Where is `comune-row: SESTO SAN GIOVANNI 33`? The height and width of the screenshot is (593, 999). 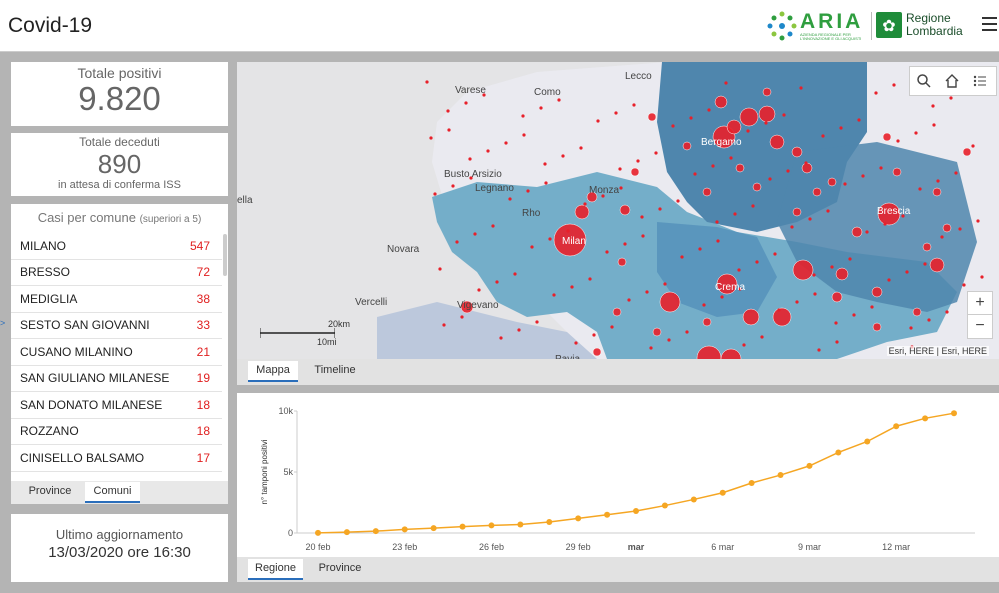 comune-row: SESTO SAN GIOVANNI 33 is located at coordinates (116, 326).